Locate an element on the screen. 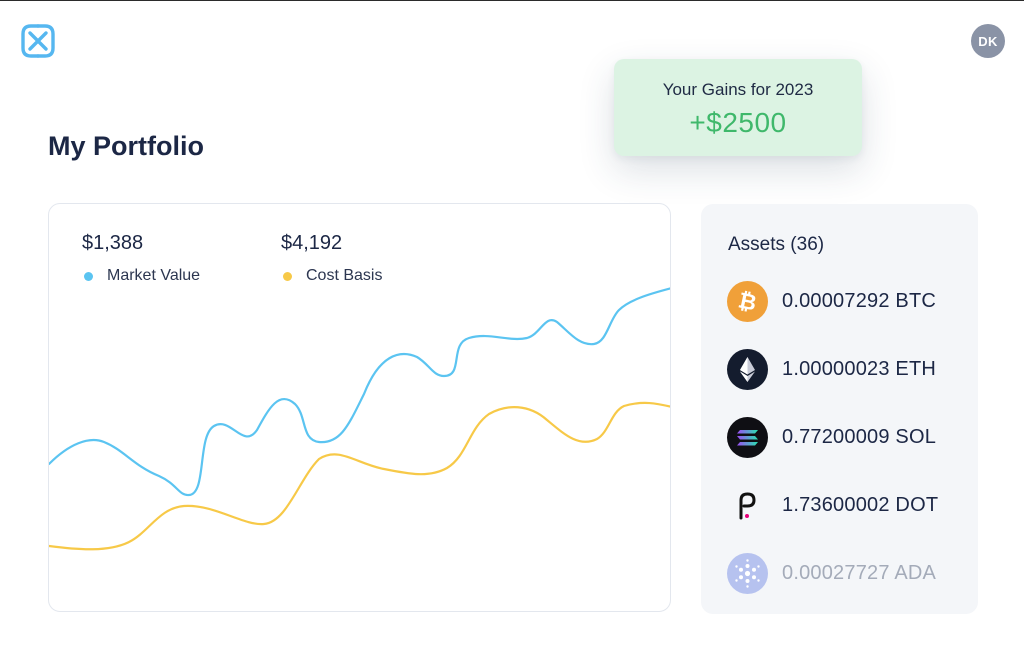 Image resolution: width=1024 pixels, height=663 pixels. link-loop-logo-icon is located at coordinates (38, 41).